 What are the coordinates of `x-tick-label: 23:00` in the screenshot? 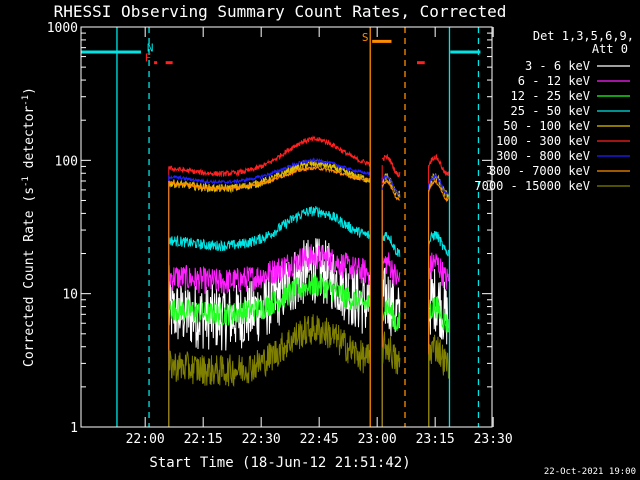 It's located at (377, 439).